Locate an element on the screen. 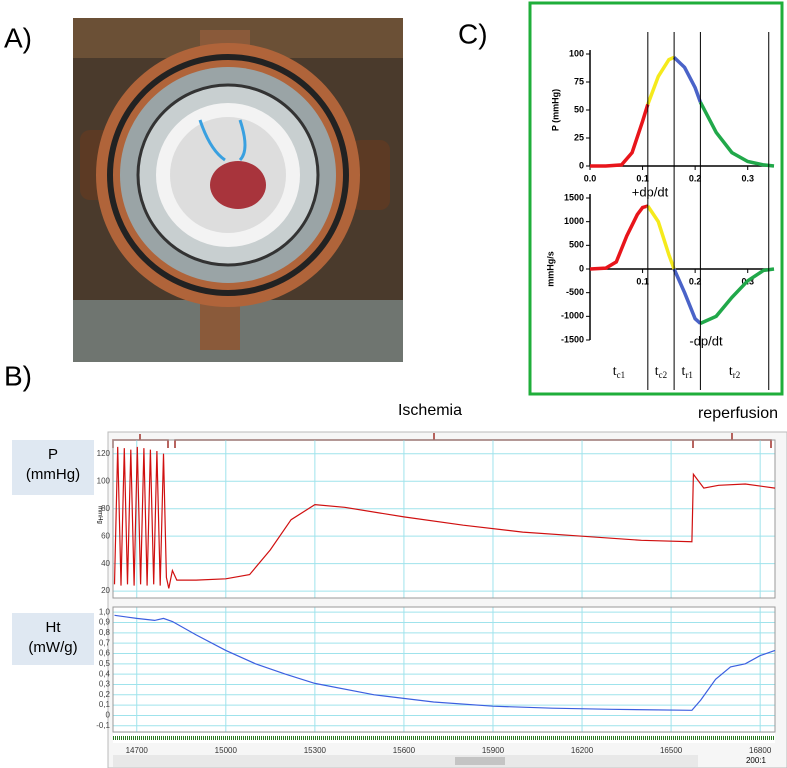 The height and width of the screenshot is (768, 787). x-tick-label: 15000 is located at coordinates (226, 750).